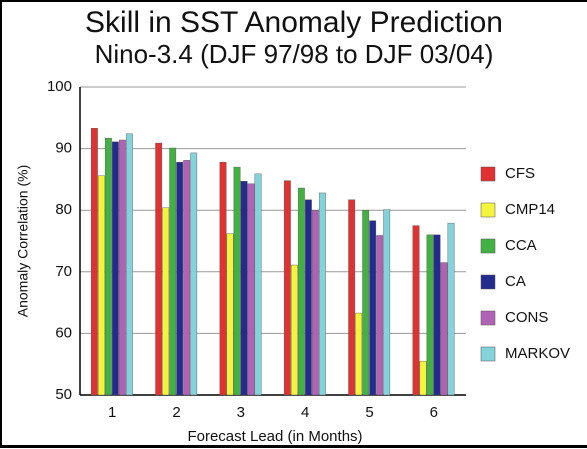 This screenshot has width=587, height=449. Describe the element at coordinates (526, 317) in the screenshot. I see `legend-label: CONS` at that location.